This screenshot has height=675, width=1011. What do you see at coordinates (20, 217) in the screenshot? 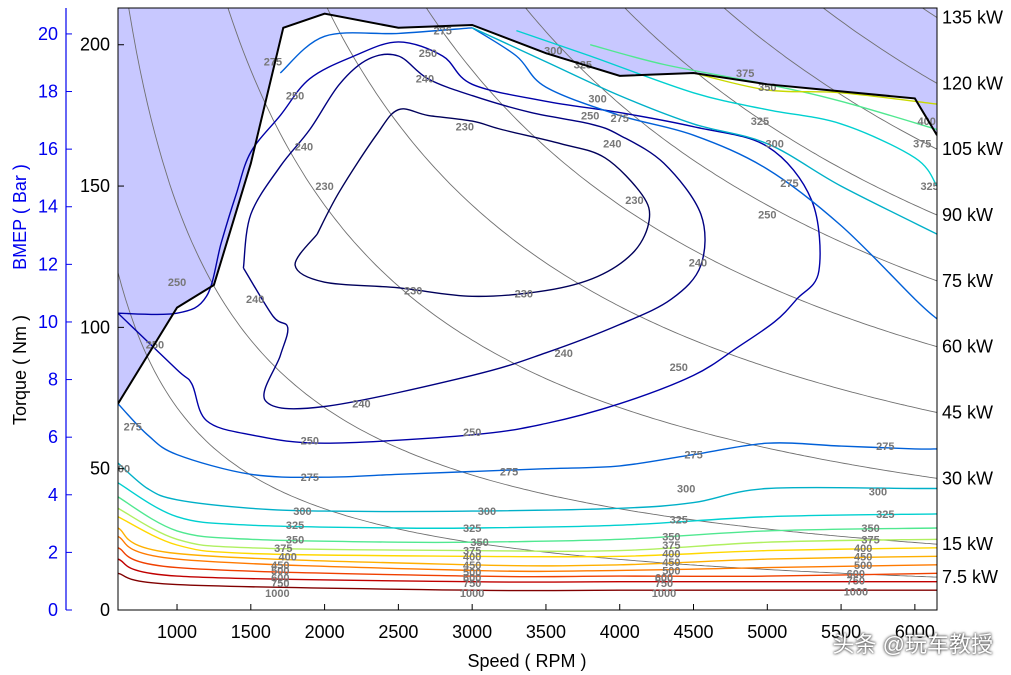
I see `bmep-axis-label: BMEP ( Bar )` at bounding box center [20, 217].